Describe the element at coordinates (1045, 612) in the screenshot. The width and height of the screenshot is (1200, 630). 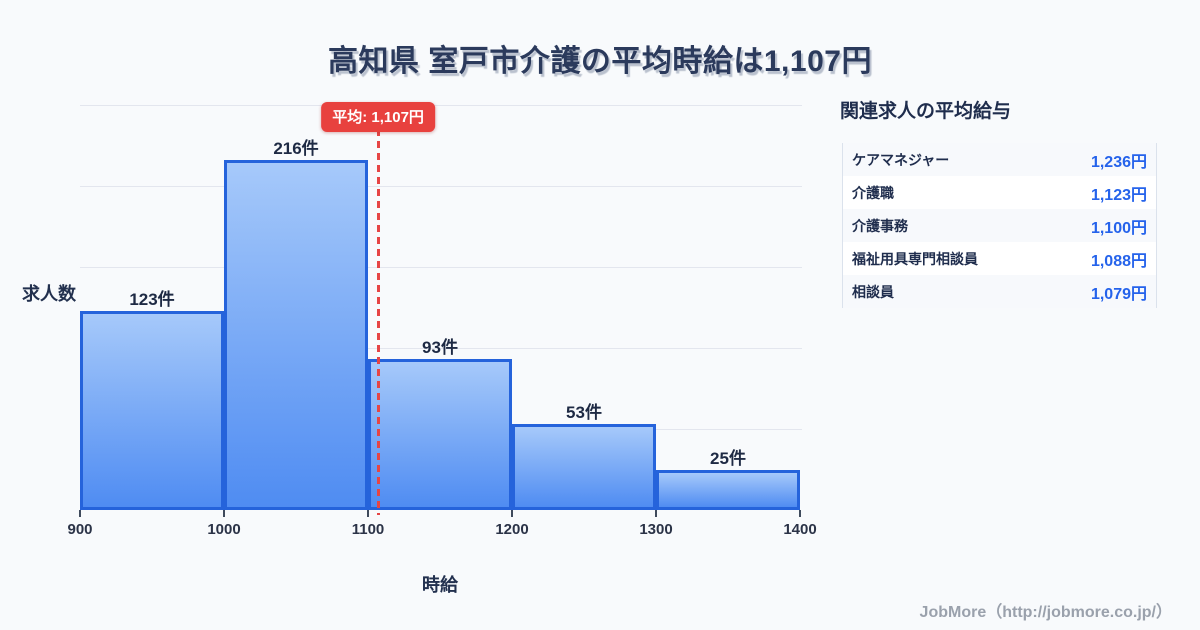
I see `footer-credit: JobMore（http://jobmore.co.jp/）` at that location.